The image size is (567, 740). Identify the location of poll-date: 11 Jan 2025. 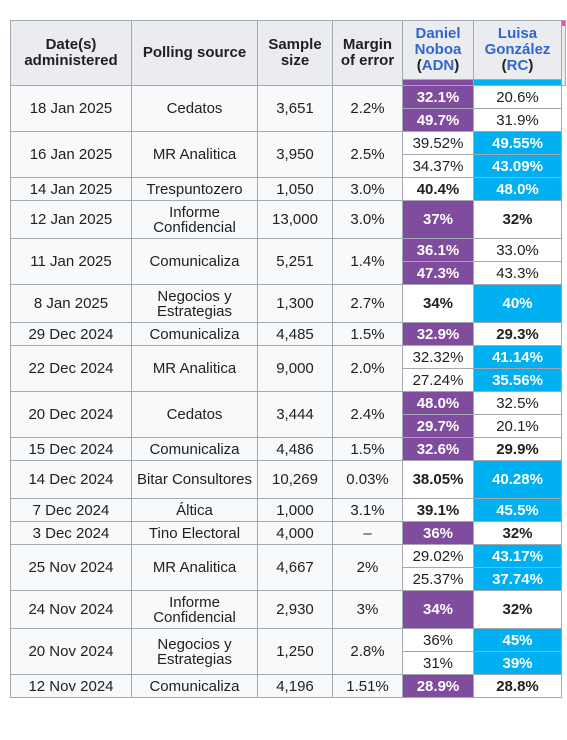
(71, 261).